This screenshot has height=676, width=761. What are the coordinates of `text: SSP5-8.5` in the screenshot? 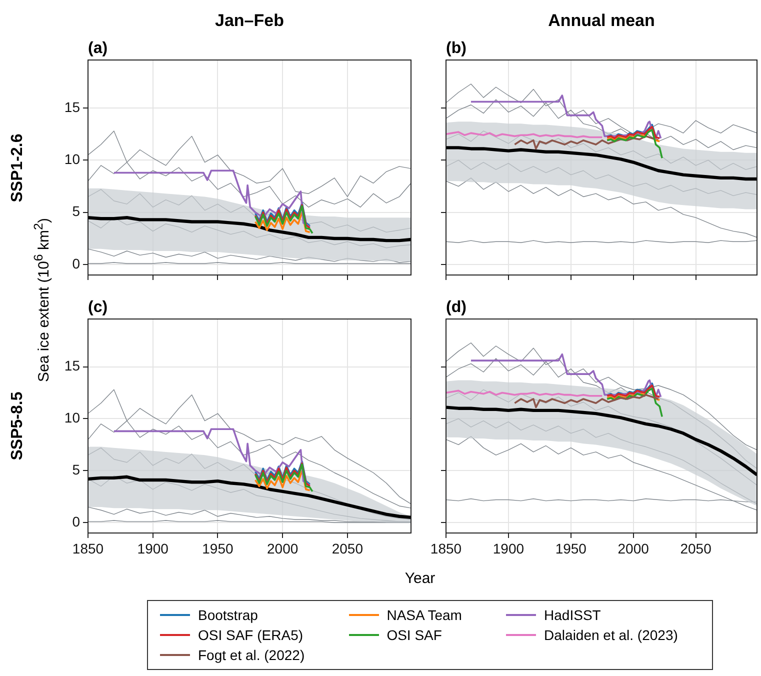 It's located at (18, 426).